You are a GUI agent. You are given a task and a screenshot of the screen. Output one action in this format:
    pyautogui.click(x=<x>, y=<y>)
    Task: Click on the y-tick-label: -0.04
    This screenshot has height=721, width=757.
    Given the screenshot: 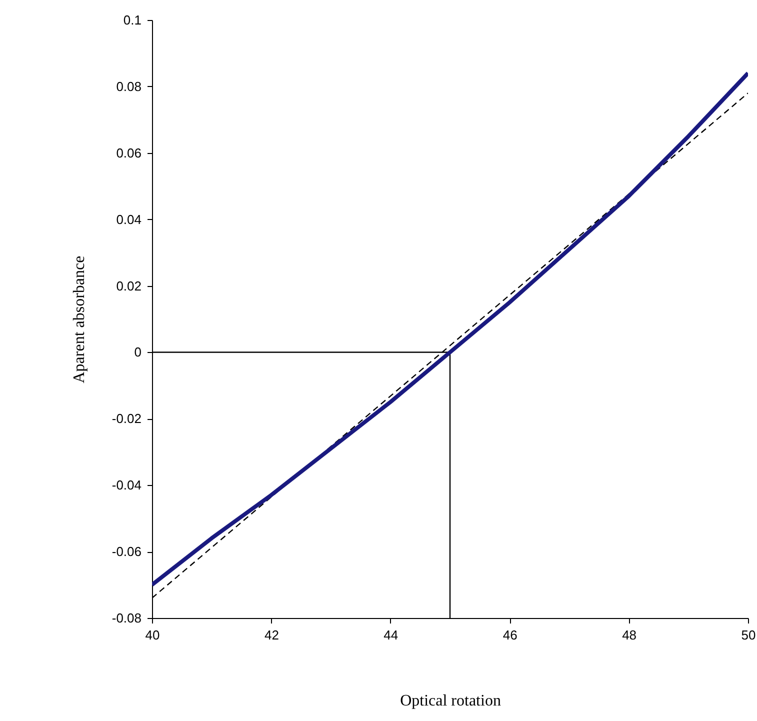 What is the action you would take?
    pyautogui.click(x=127, y=485)
    